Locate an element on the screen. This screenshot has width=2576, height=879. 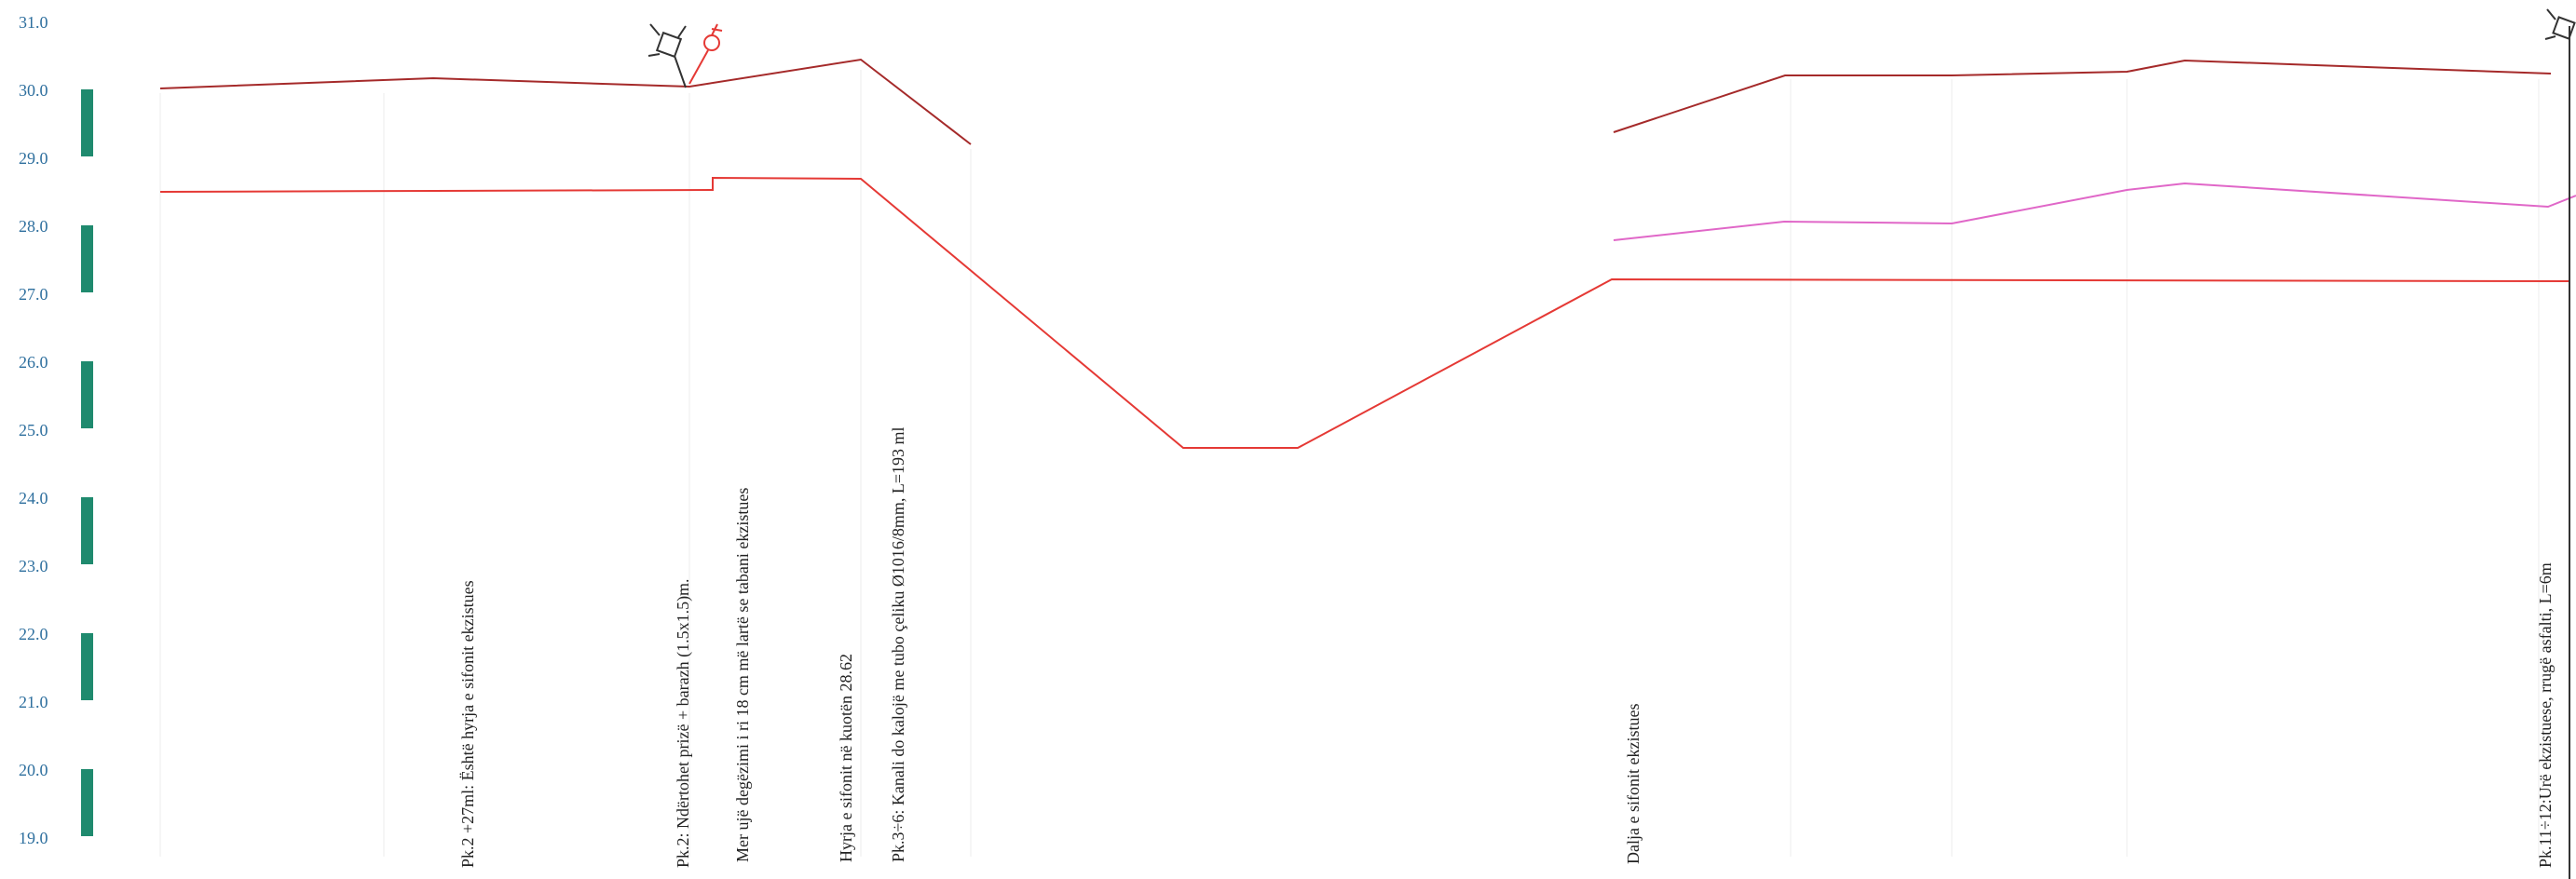
elevation-tick: 25.0 is located at coordinates (33, 431).